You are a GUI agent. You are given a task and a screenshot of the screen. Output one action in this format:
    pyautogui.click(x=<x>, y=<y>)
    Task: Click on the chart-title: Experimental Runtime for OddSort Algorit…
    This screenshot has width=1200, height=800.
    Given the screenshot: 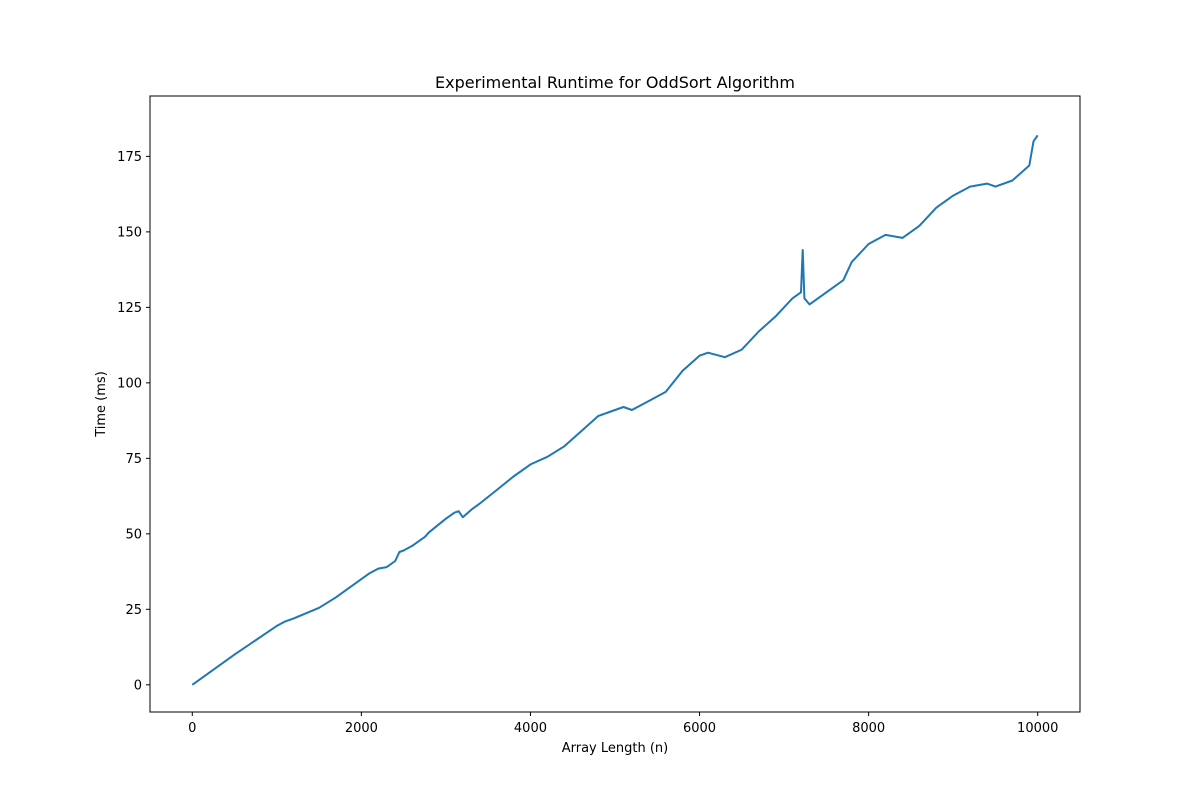 What is the action you would take?
    pyautogui.click(x=615, y=82)
    